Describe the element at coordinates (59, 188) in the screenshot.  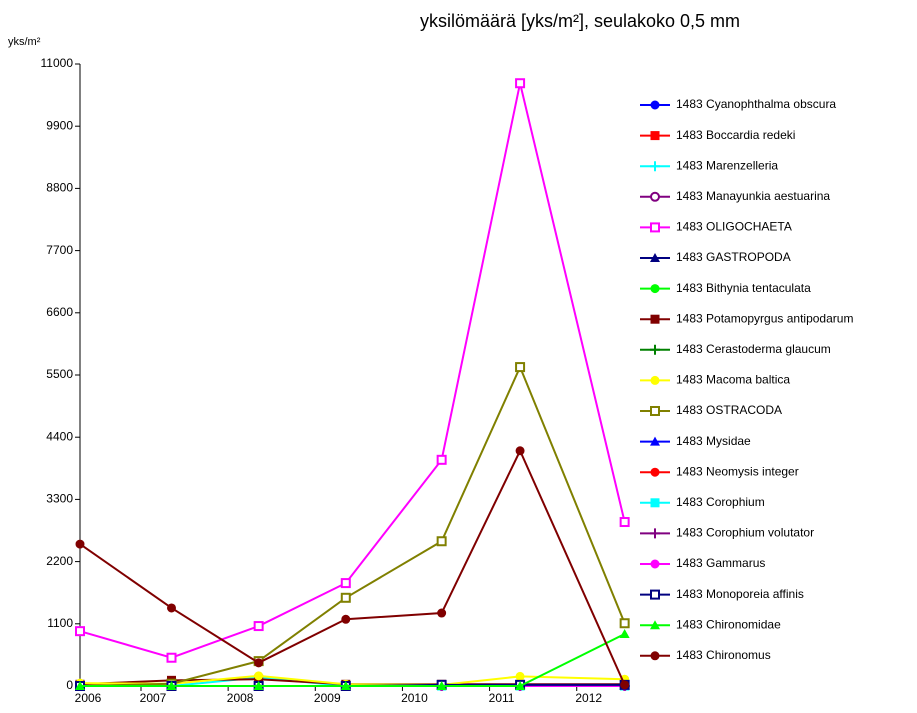
I see `y-tick-label: 8800` at that location.